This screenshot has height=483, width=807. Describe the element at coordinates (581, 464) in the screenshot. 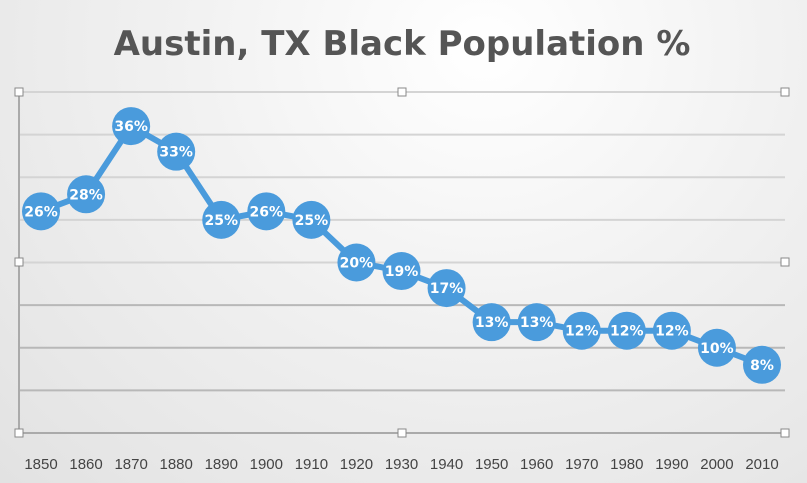

I see `x-tick-label-1970: 1970` at that location.